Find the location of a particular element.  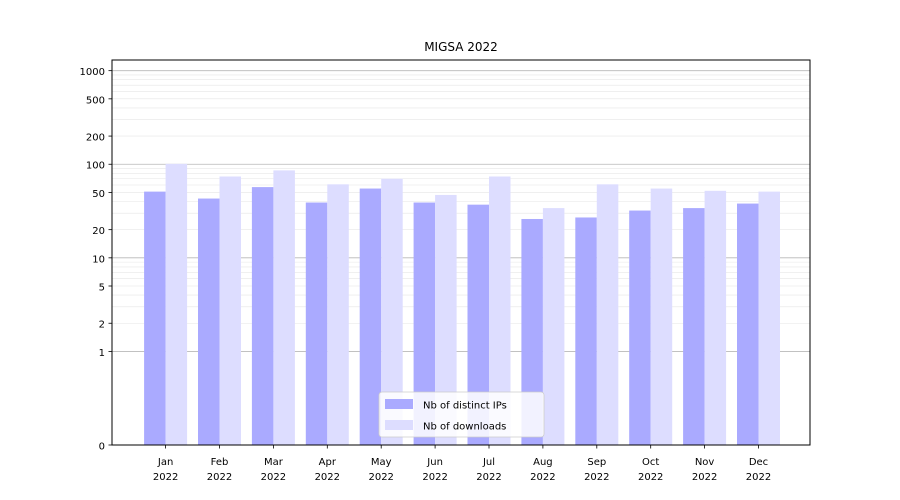

x-tick-label: May 2022 is located at coordinates (380, 470).